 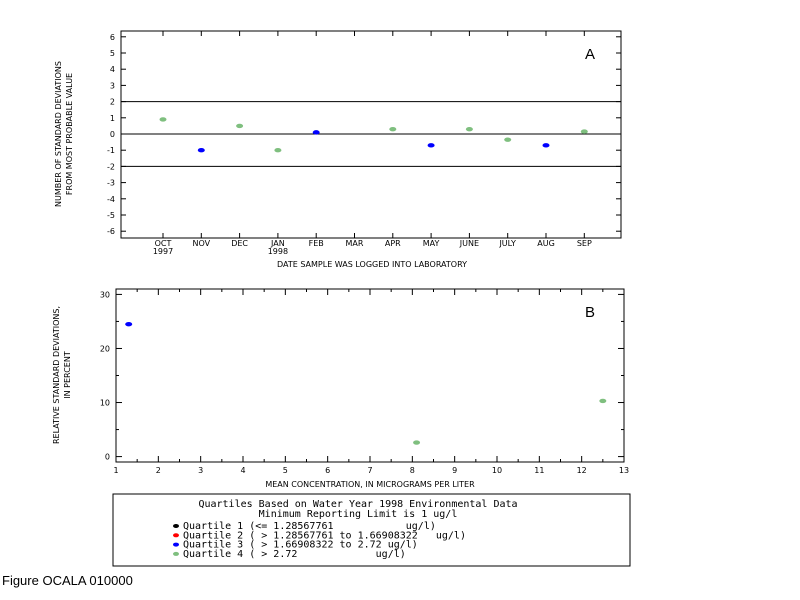 I want to click on panel-a-x-axis-title: DATE SAMPLE WAS LOGGED INTO LABORATORY, so click(x=372, y=264).